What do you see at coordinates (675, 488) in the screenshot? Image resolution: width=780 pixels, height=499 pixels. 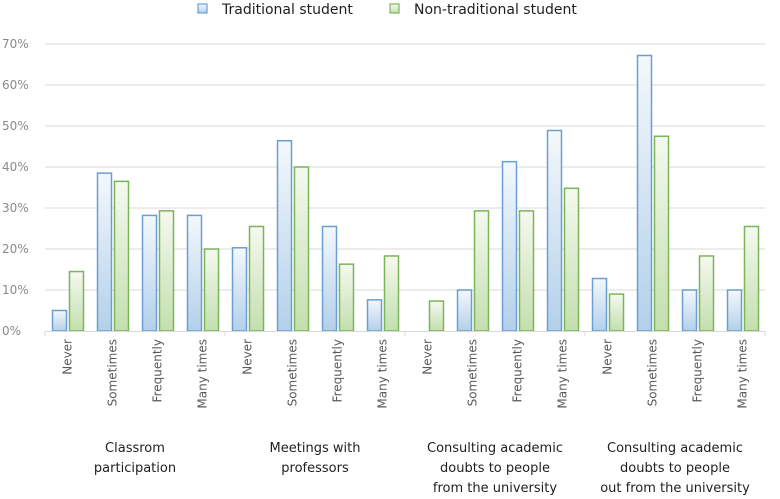 I see `group-label-line: out from the university` at bounding box center [675, 488].